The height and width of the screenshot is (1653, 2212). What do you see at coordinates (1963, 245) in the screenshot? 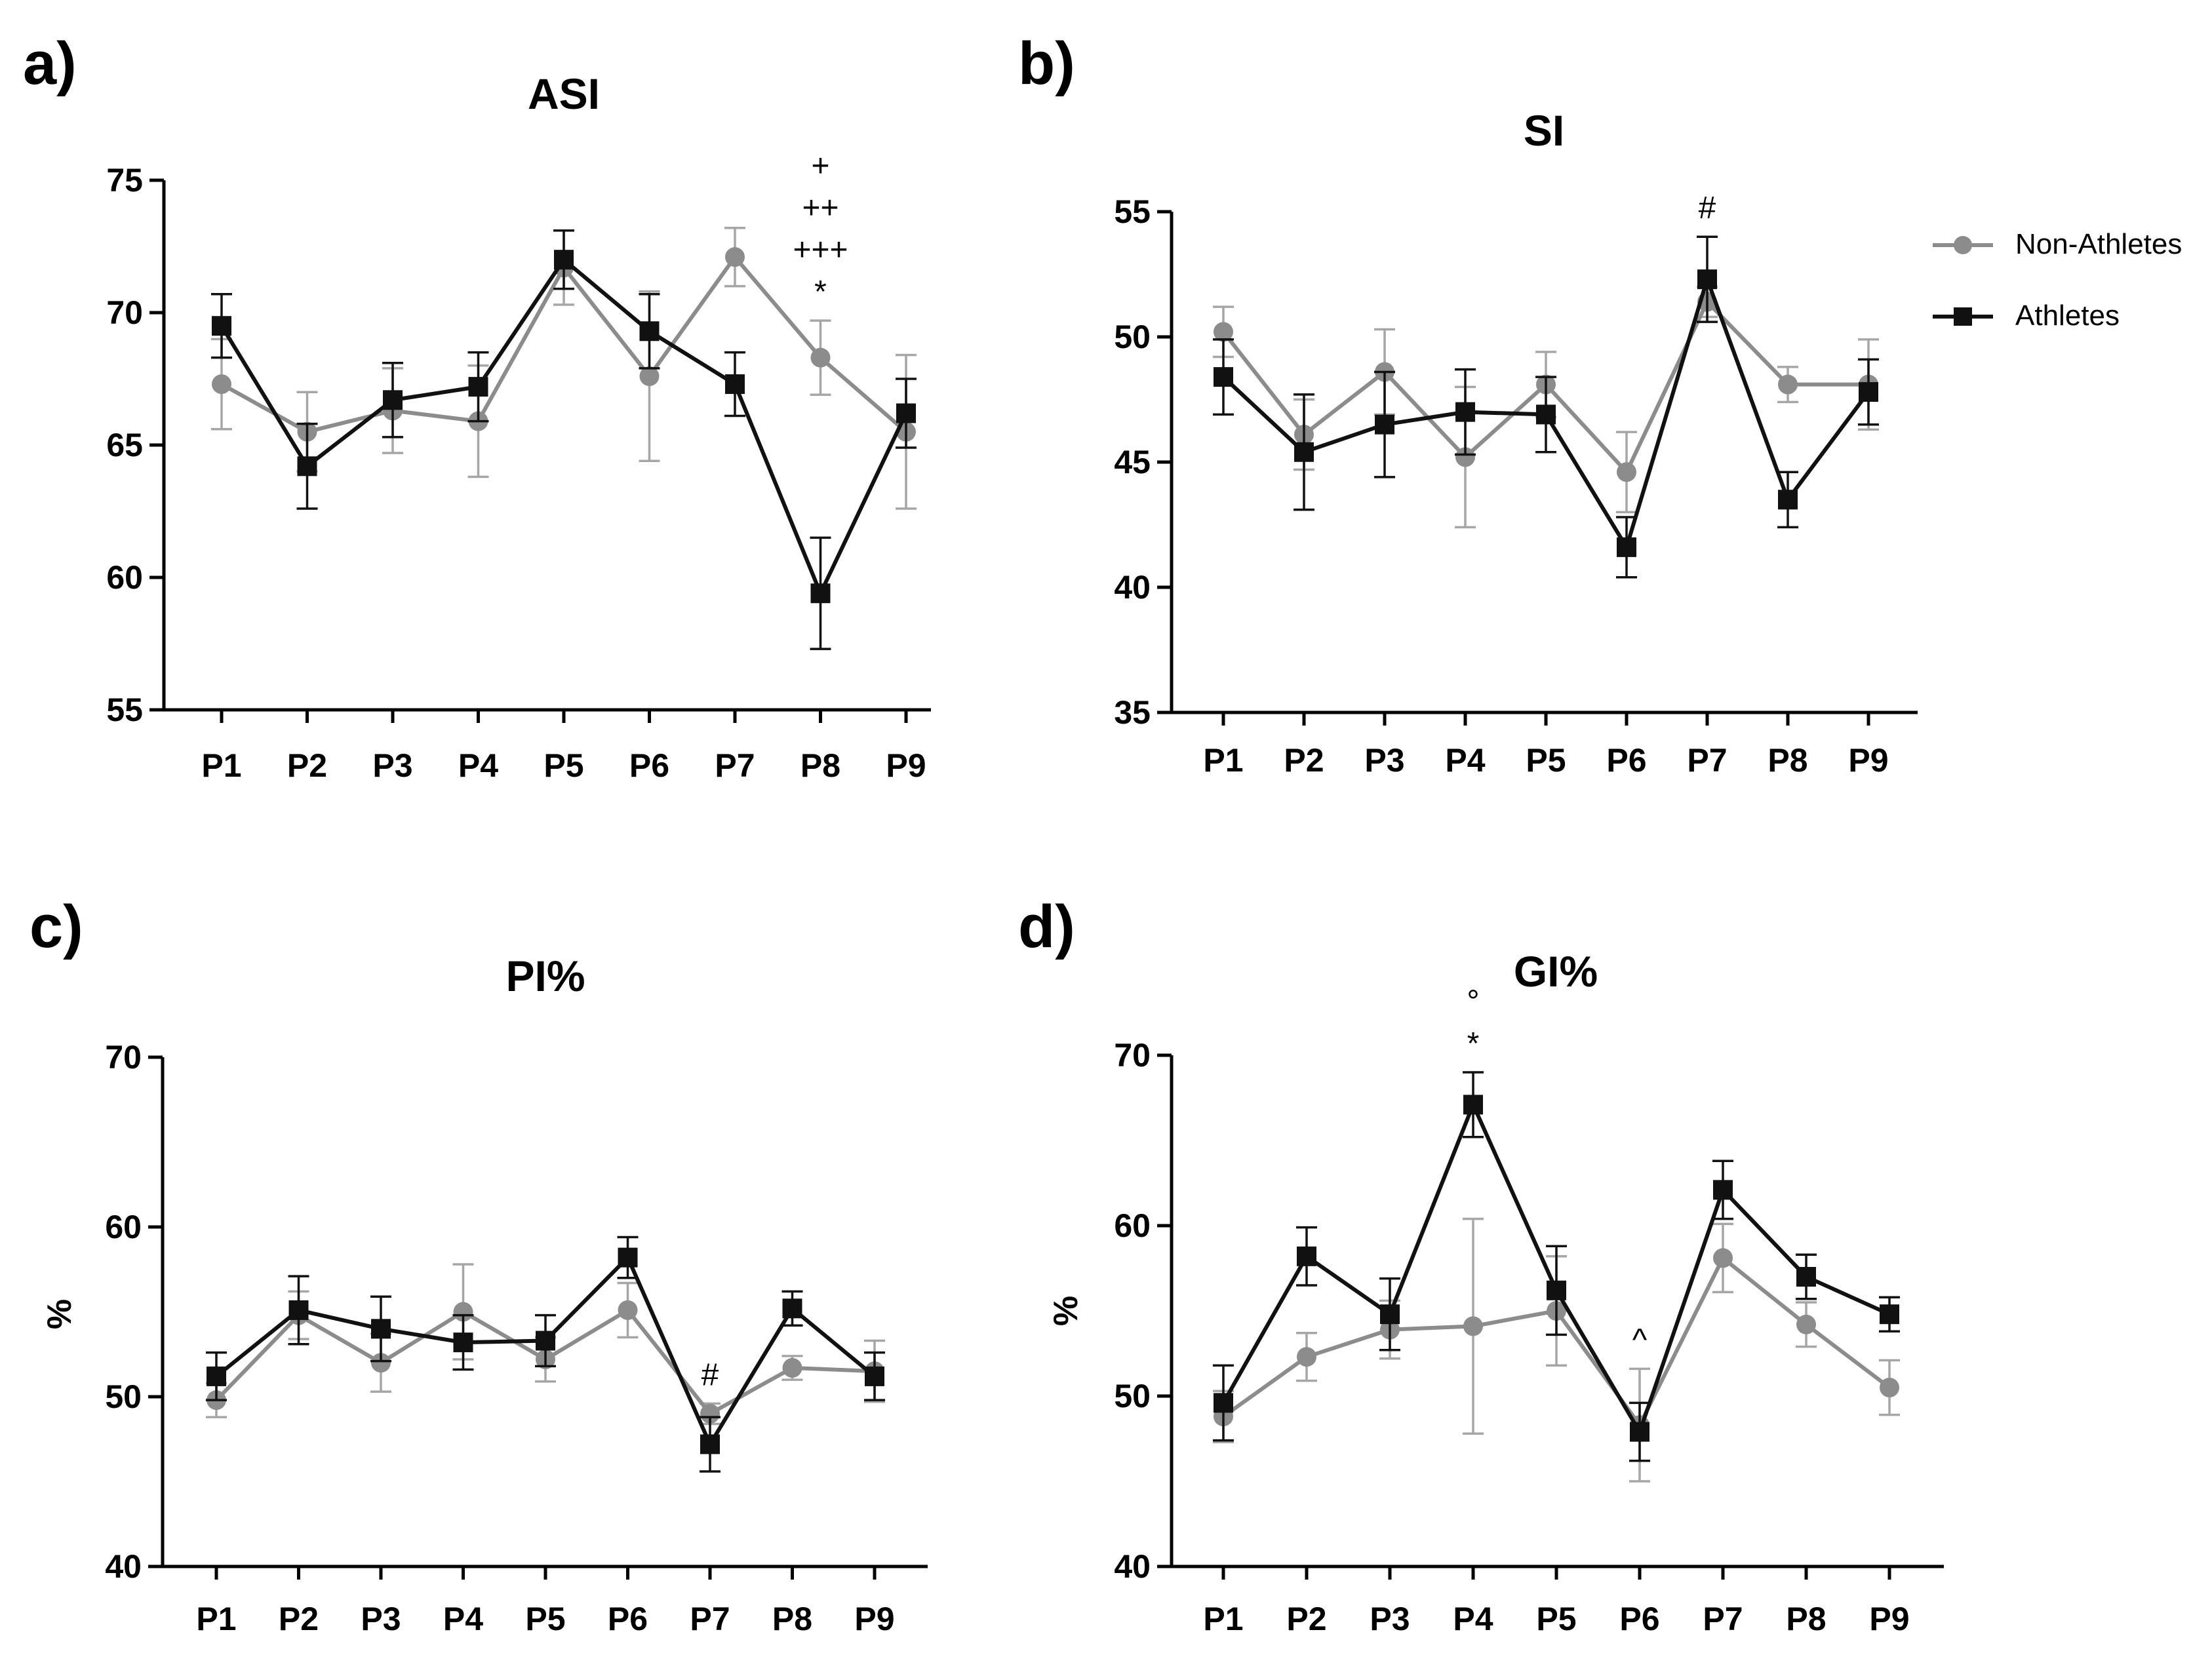
I see `legend-non-athletes-marker` at bounding box center [1963, 245].